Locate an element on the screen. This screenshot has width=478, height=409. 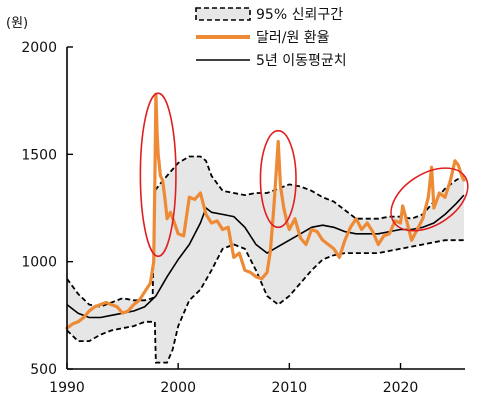
y-unit-label: (원) is located at coordinates (17, 23).